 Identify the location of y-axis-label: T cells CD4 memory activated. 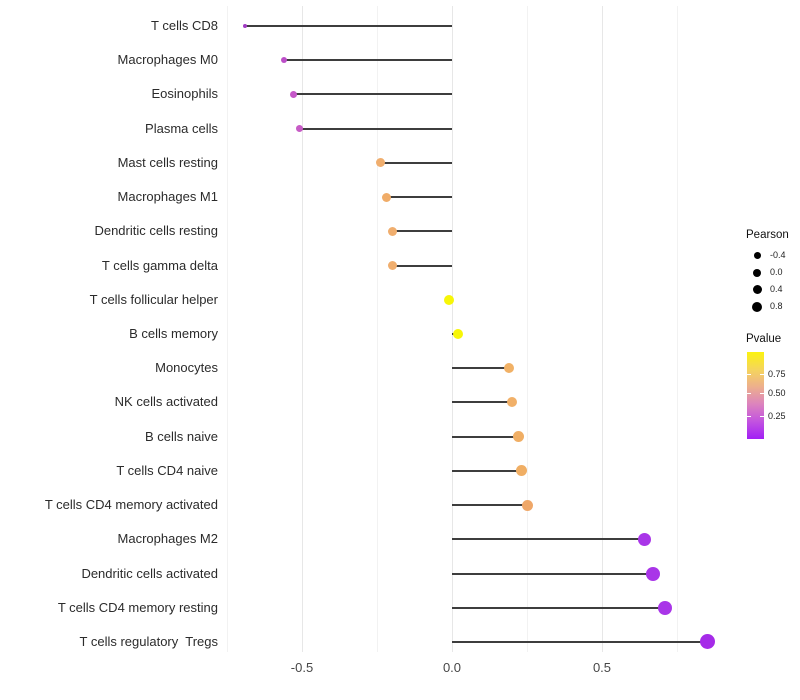
(131, 505).